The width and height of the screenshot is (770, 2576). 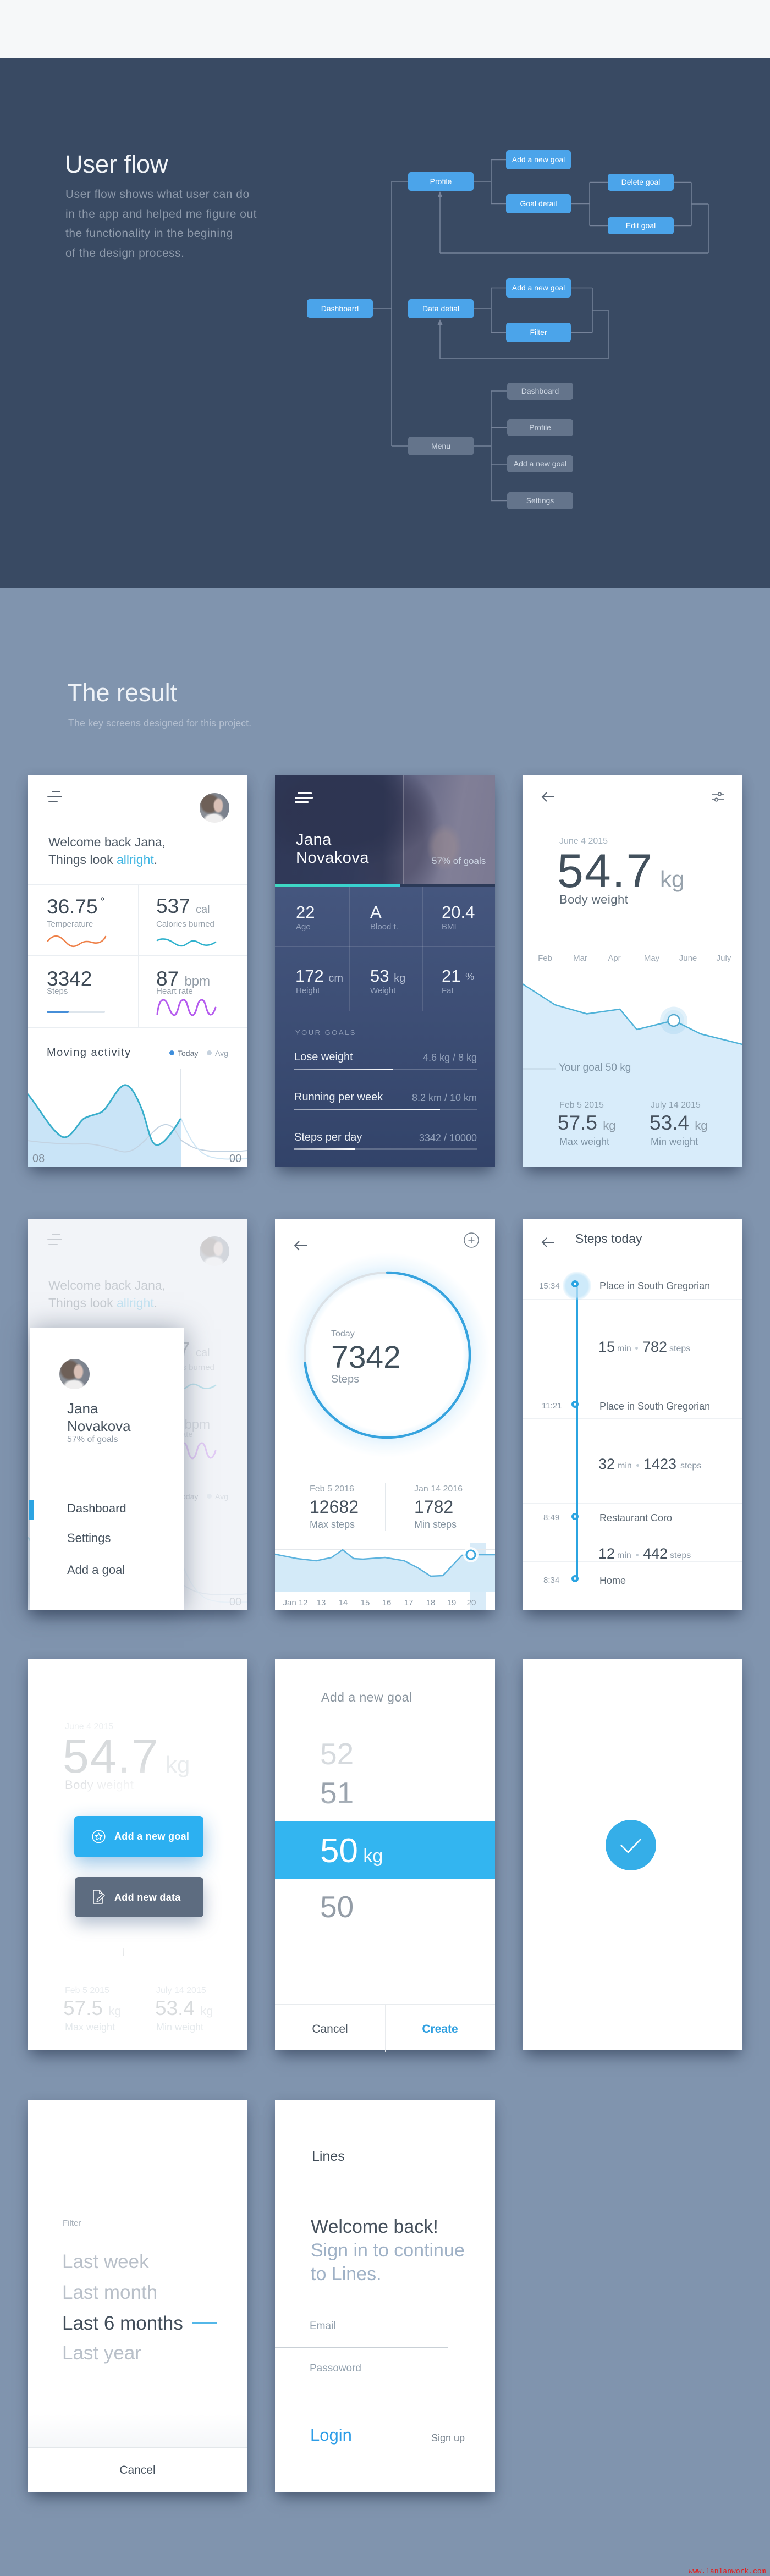 What do you see at coordinates (440, 446) in the screenshot?
I see `svg-text: Menu` at bounding box center [440, 446].